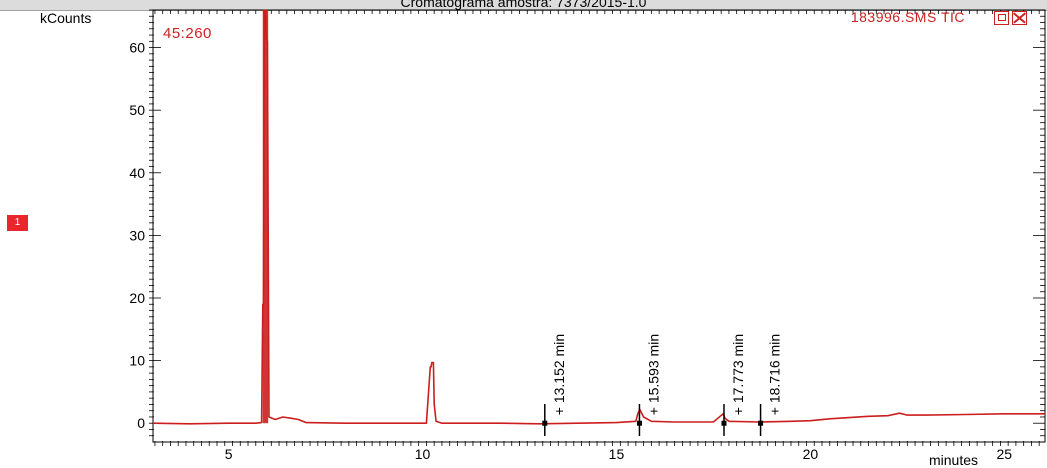  I want to click on trace-badge: 1, so click(17, 223).